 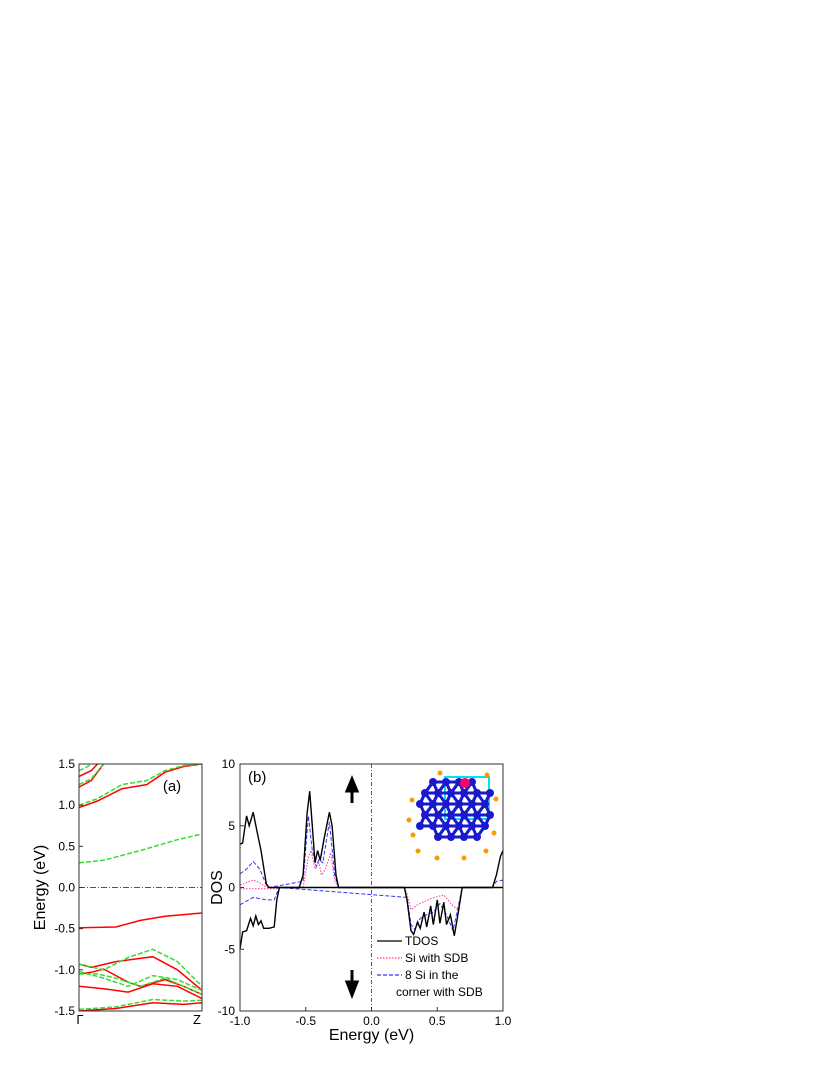 I want to click on y-tick-label: 1.0, so click(x=66, y=805).